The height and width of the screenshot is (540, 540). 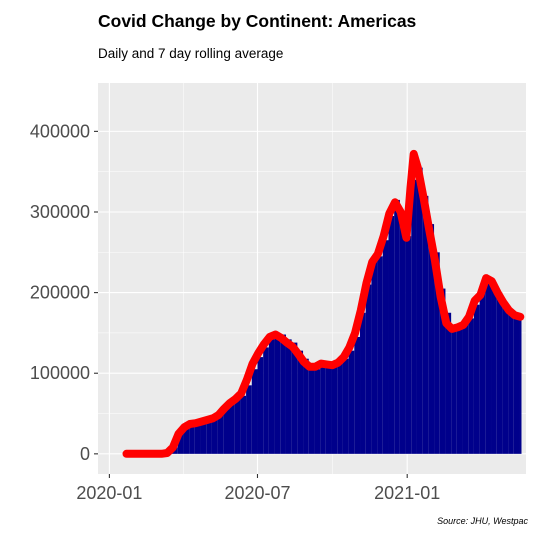 I want to click on x-tick-label: 2021-01, so click(x=407, y=493).